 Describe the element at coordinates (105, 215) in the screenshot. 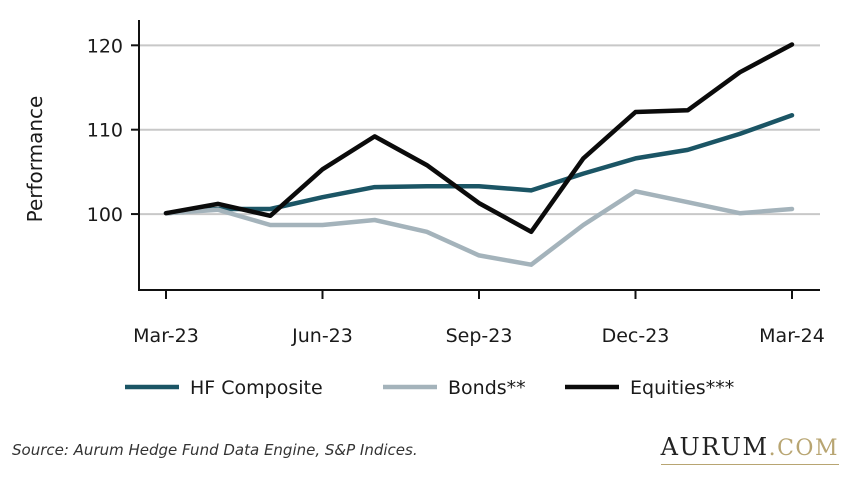

I see `y-tick-label-100: 100` at that location.